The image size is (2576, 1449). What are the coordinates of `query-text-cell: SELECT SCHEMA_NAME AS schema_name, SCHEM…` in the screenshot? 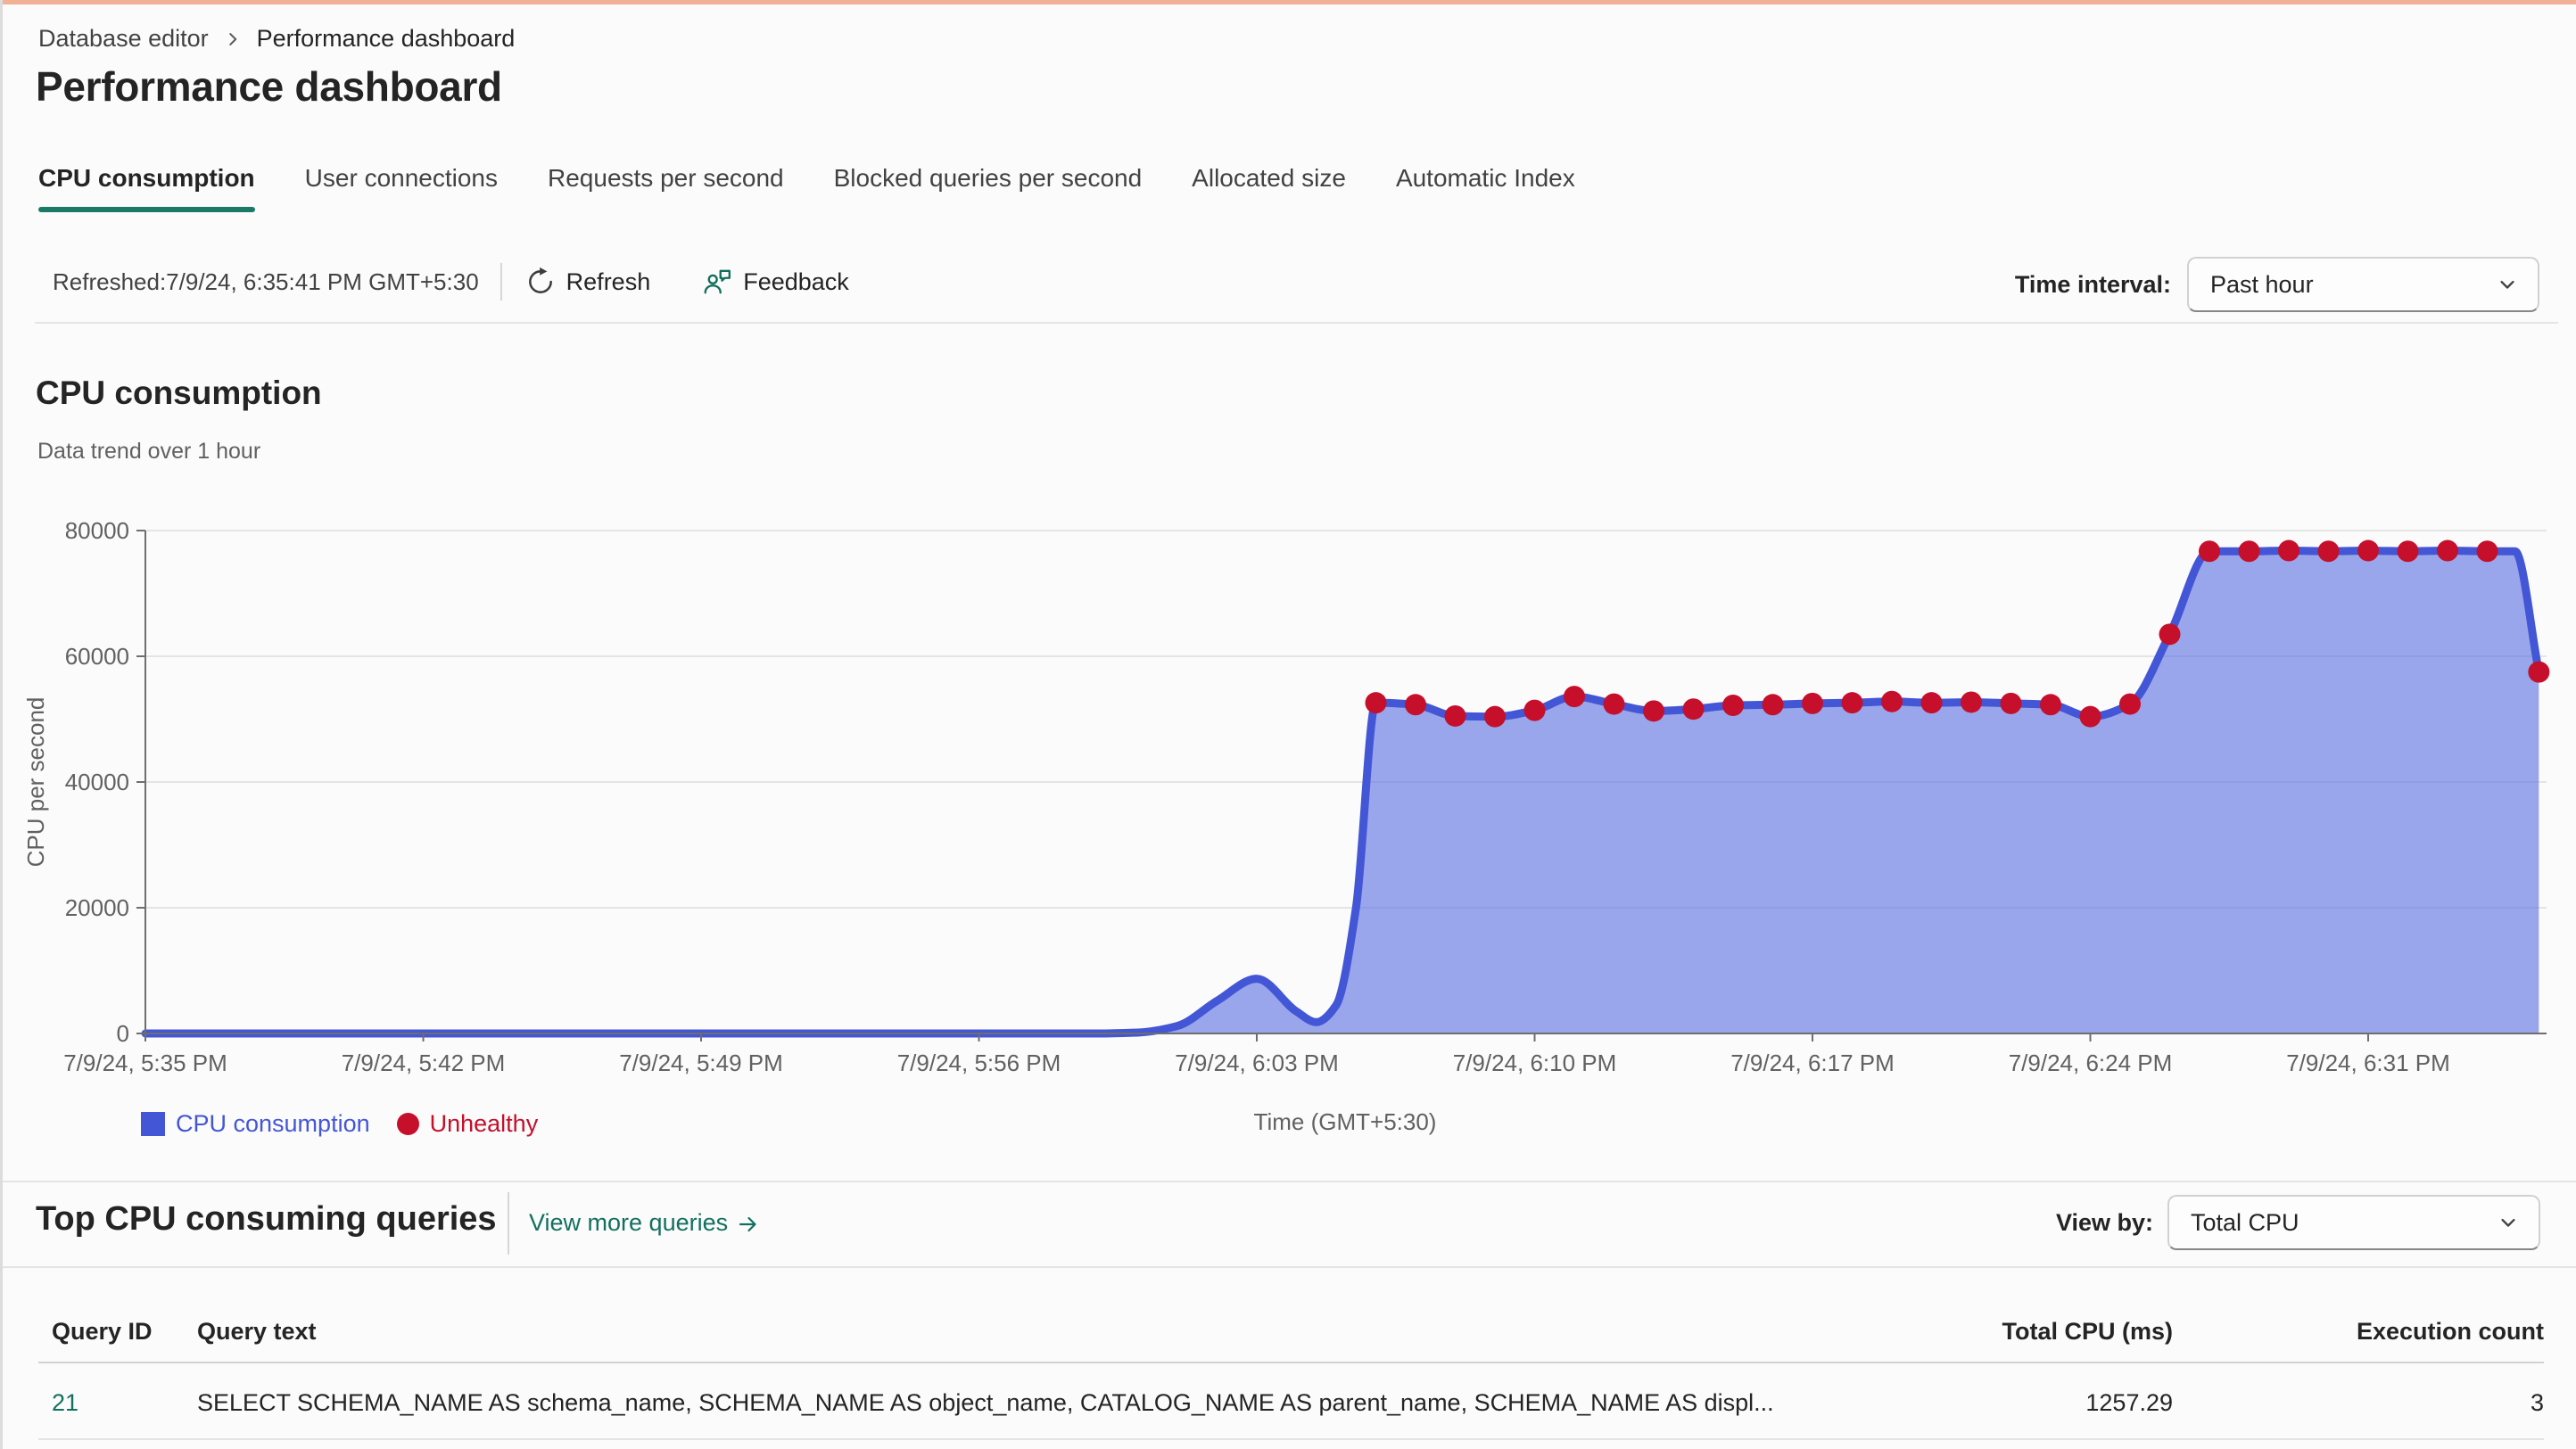 It's located at (986, 1402).